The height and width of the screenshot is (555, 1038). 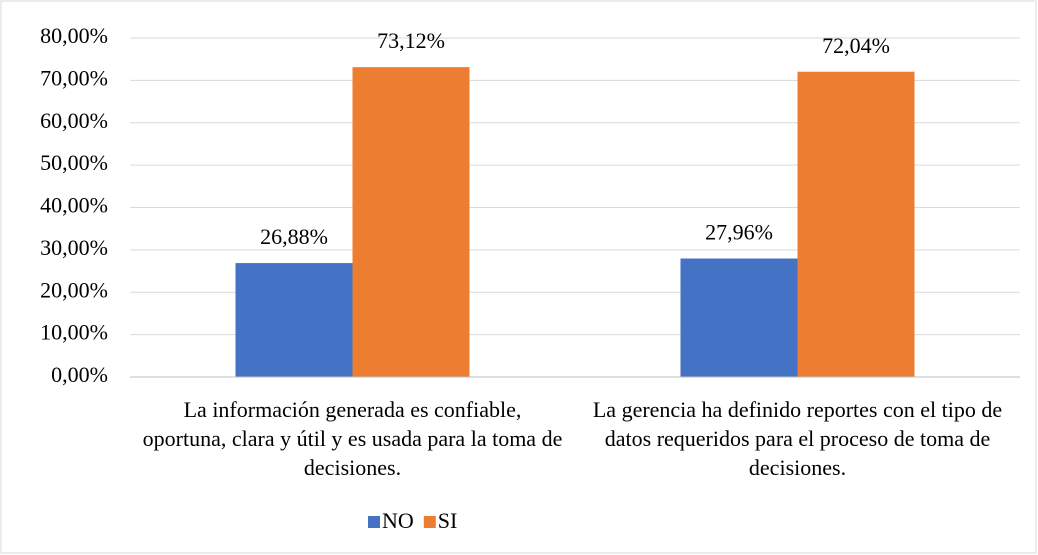 I want to click on y-tick-label: 70,00%, so click(x=74, y=77).